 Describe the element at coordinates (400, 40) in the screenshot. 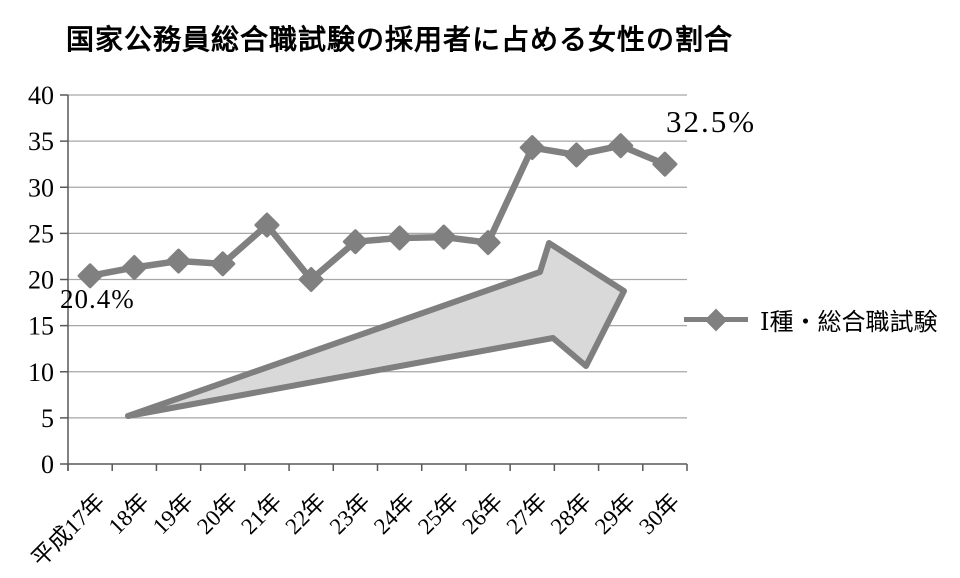

I see `chart-title: 国家公務員総合職試験の採用者に占める女性の割合` at that location.